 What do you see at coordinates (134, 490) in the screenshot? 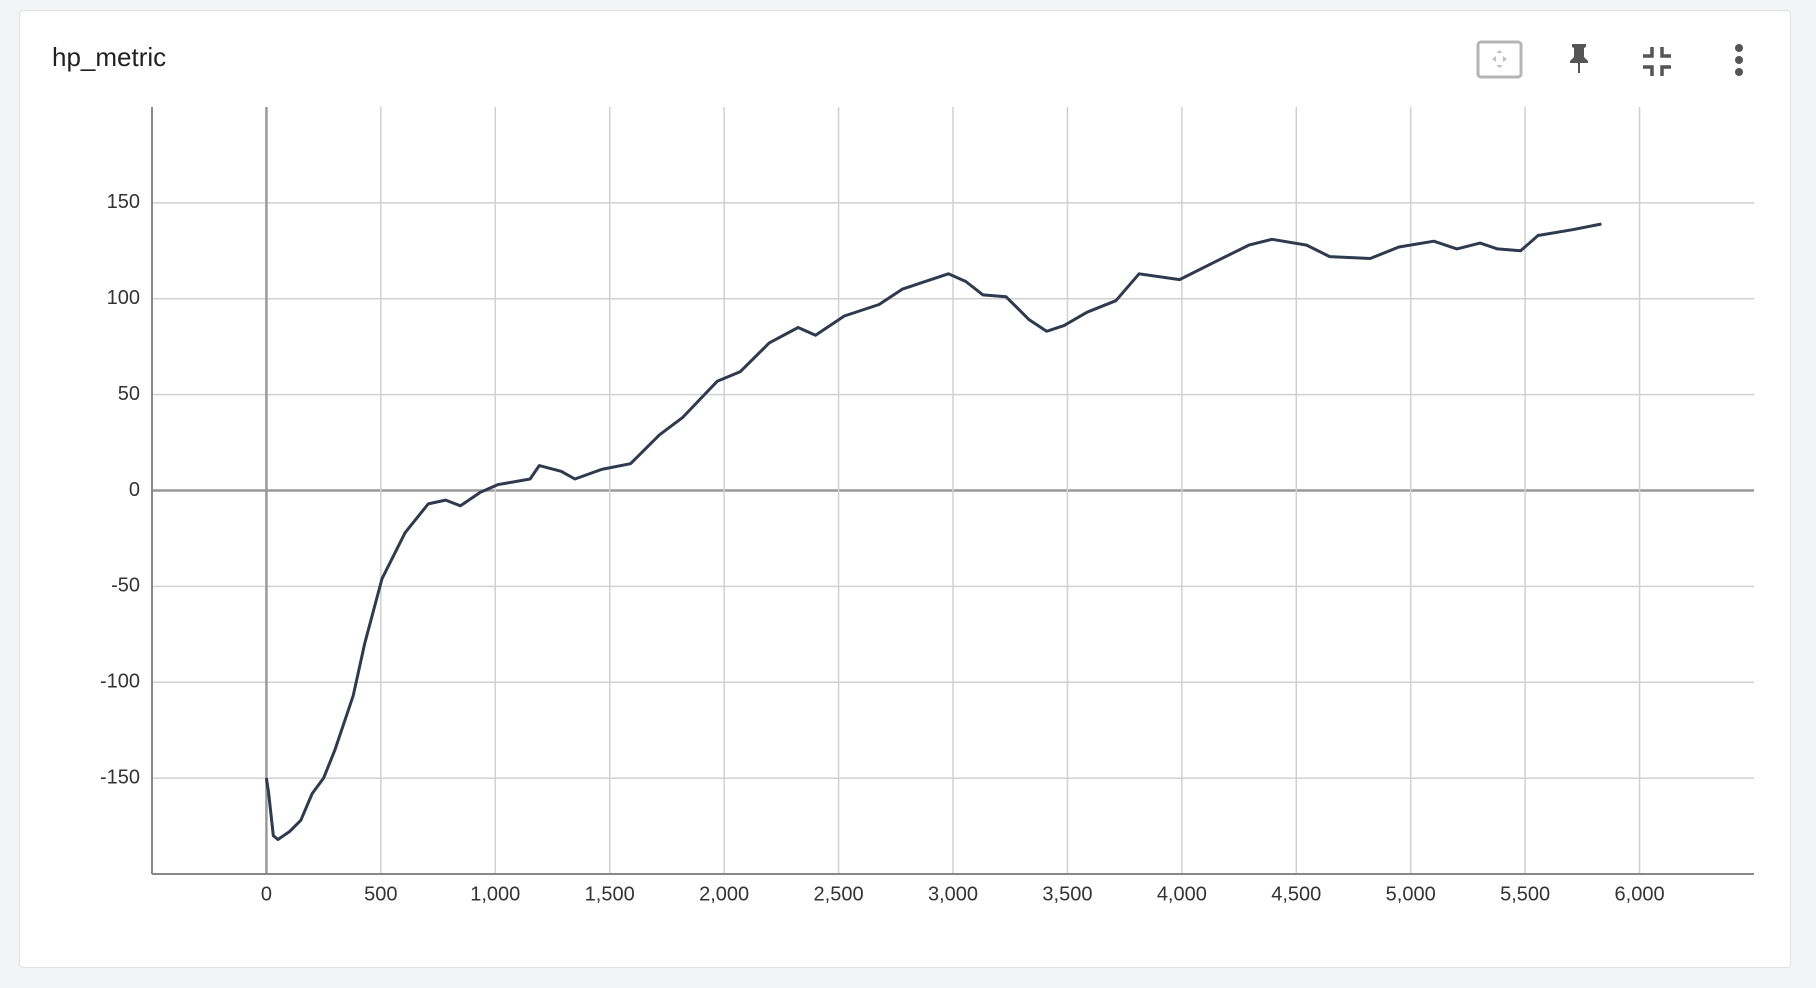
I see `y-tick-label: 0` at bounding box center [134, 490].